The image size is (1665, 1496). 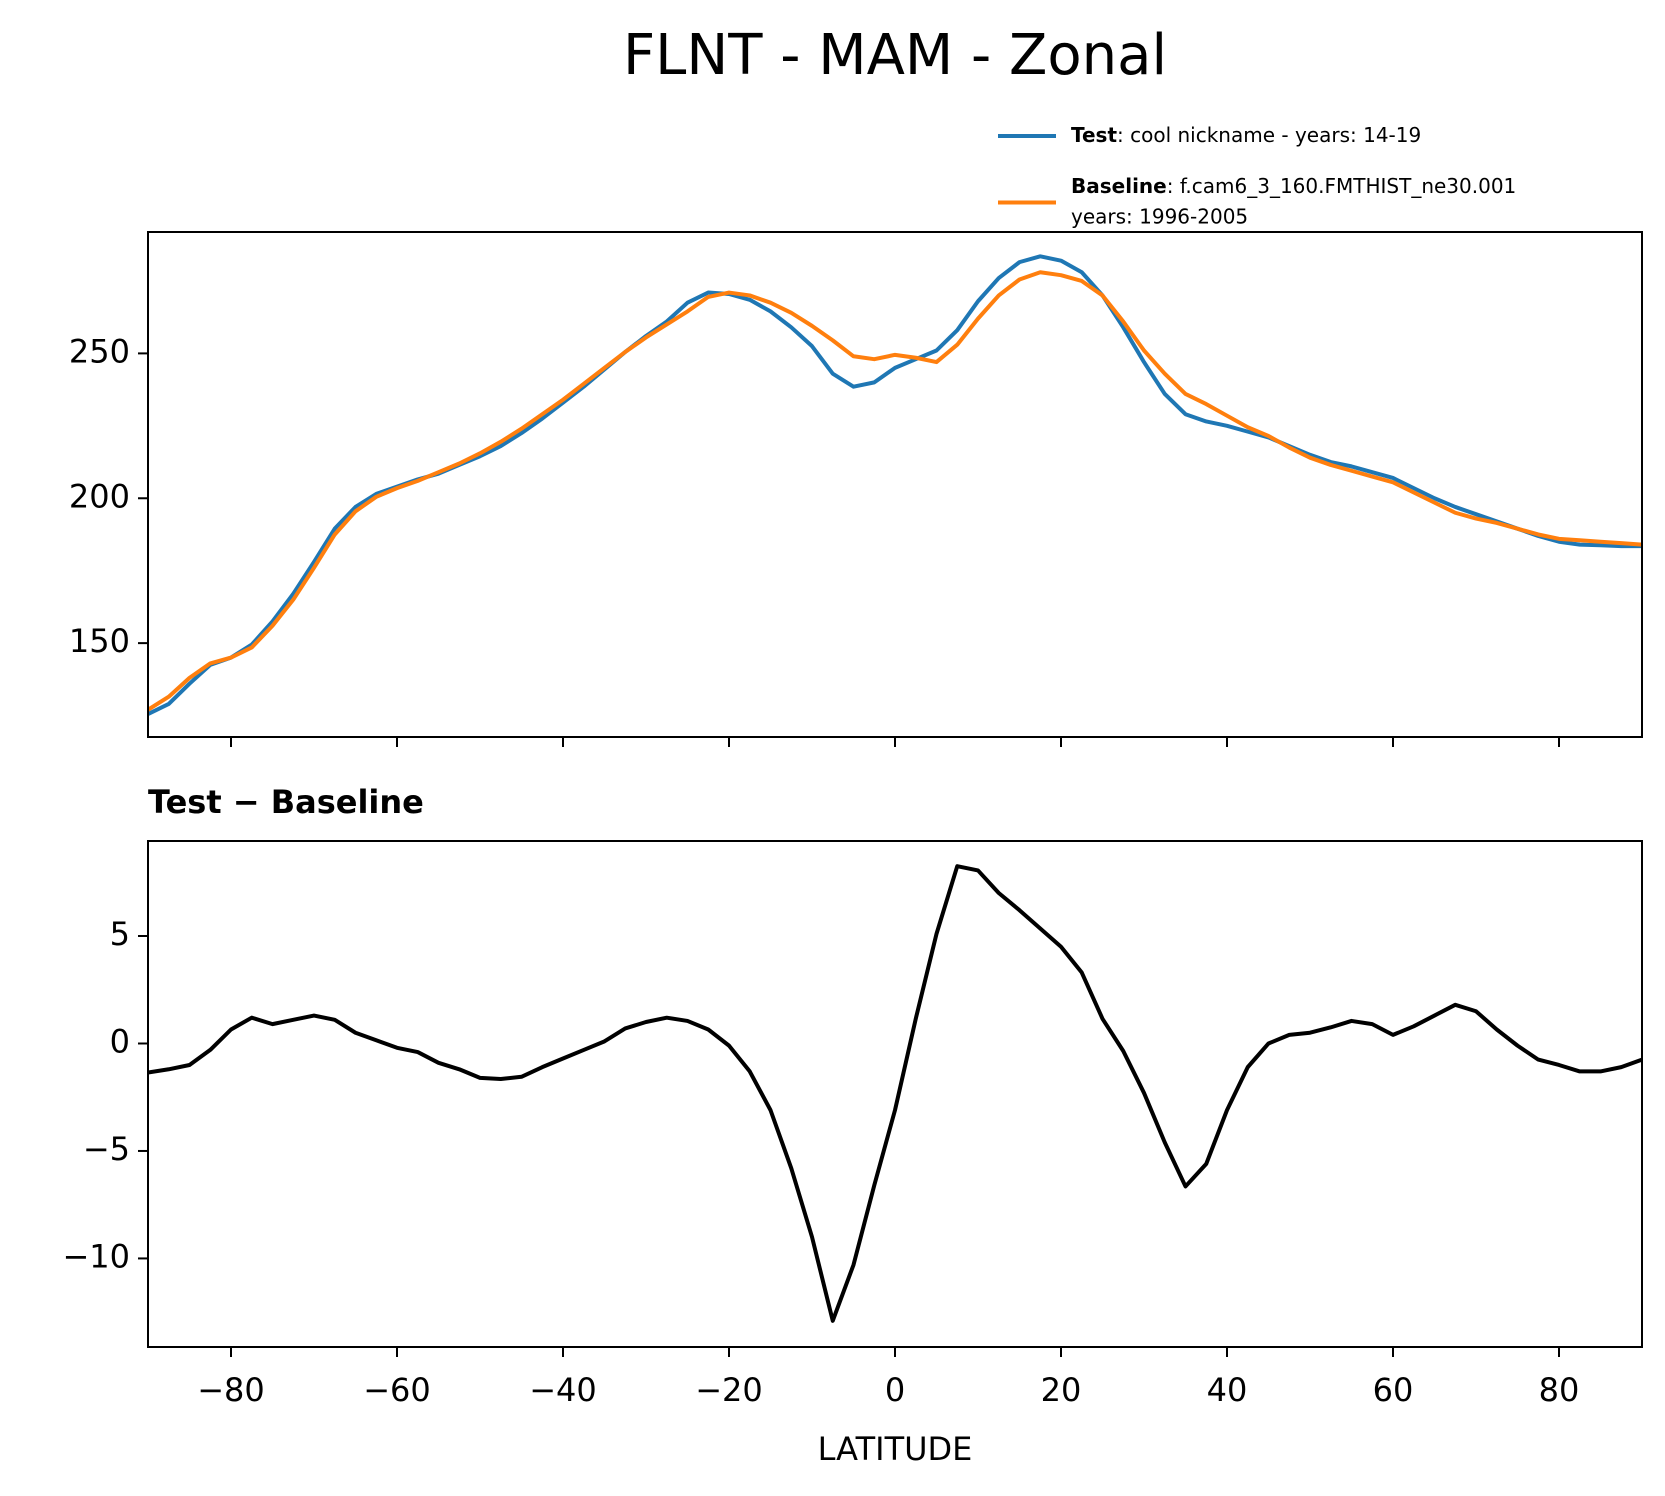 What do you see at coordinates (895, 1449) in the screenshot?
I see `x-axis-label: LATITUDE` at bounding box center [895, 1449].